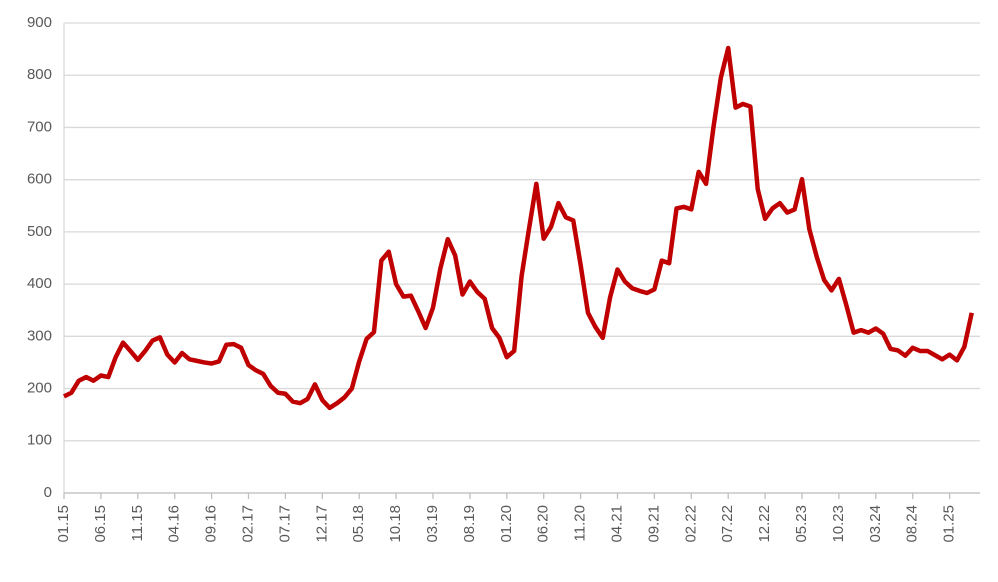  I want to click on x-tick-label: 03.19, so click(432, 524).